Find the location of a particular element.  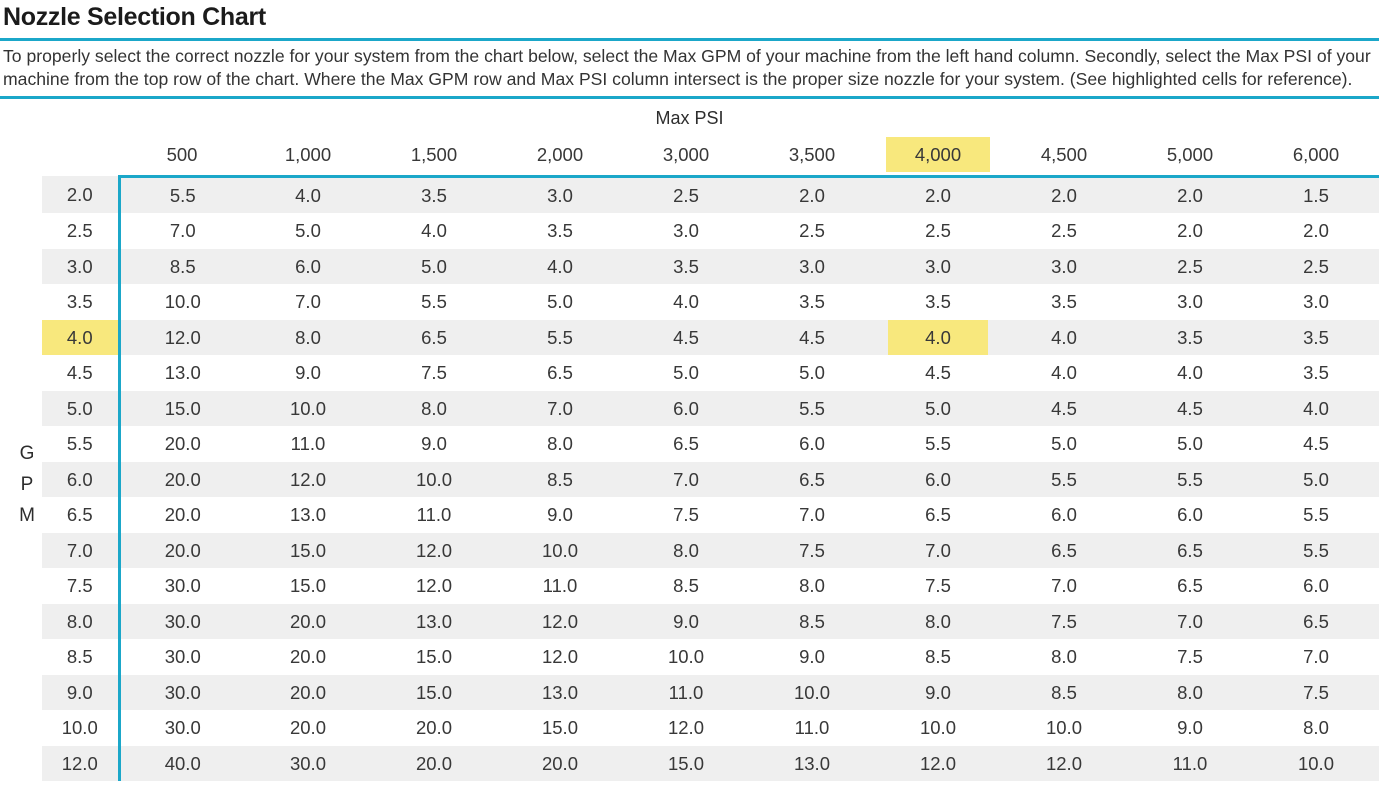

highlighted-nozzle-value: 4.0 is located at coordinates (938, 337).